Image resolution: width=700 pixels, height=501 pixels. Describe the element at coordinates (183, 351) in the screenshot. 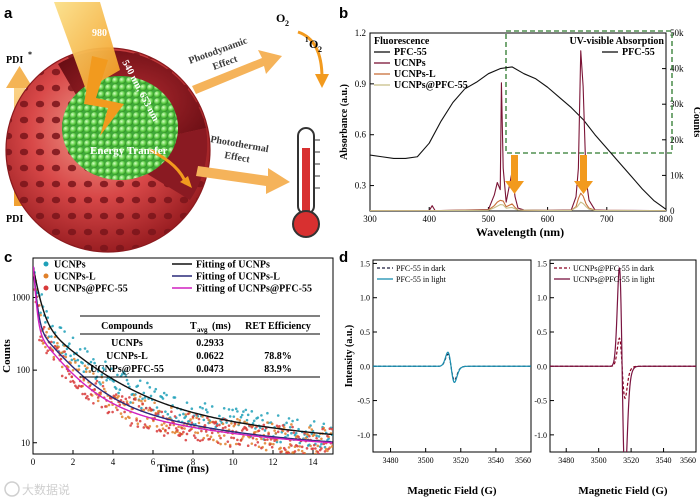

I see `fit-line-c` at that location.